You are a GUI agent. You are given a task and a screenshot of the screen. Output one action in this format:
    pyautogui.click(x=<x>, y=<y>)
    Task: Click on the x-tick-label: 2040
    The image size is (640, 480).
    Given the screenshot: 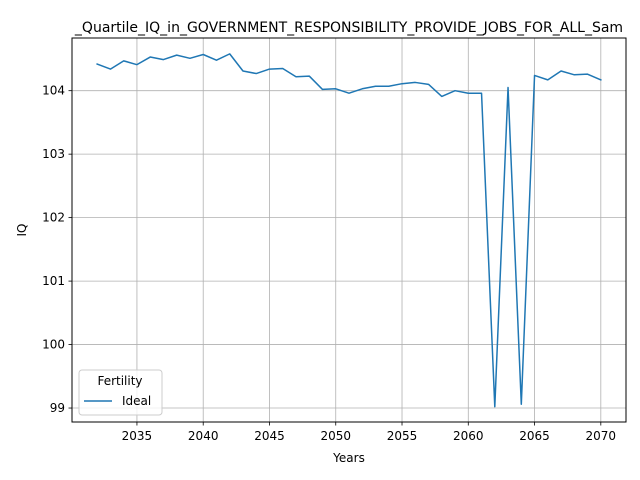 What is the action you would take?
    pyautogui.click(x=203, y=436)
    